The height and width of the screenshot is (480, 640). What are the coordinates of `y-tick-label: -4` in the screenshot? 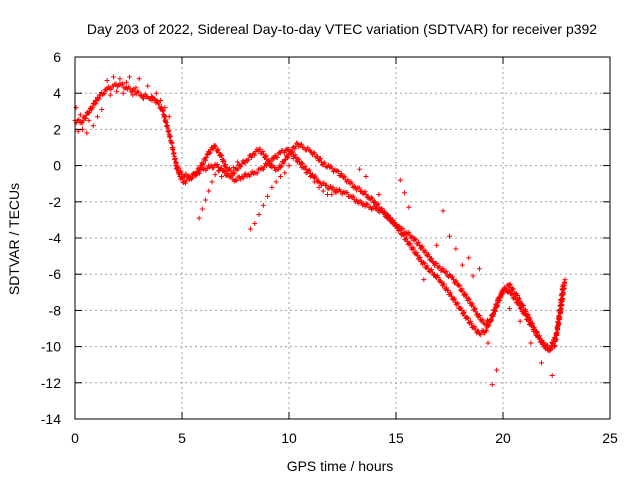 It's located at (55, 238).